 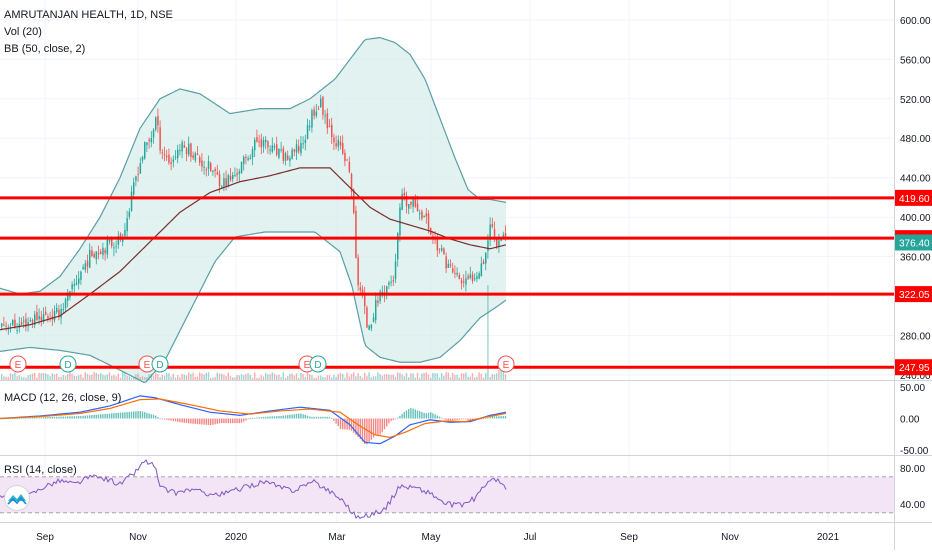 What do you see at coordinates (45, 49) in the screenshot?
I see `bollinger-indicator-label: BB (50, close, 2)` at bounding box center [45, 49].